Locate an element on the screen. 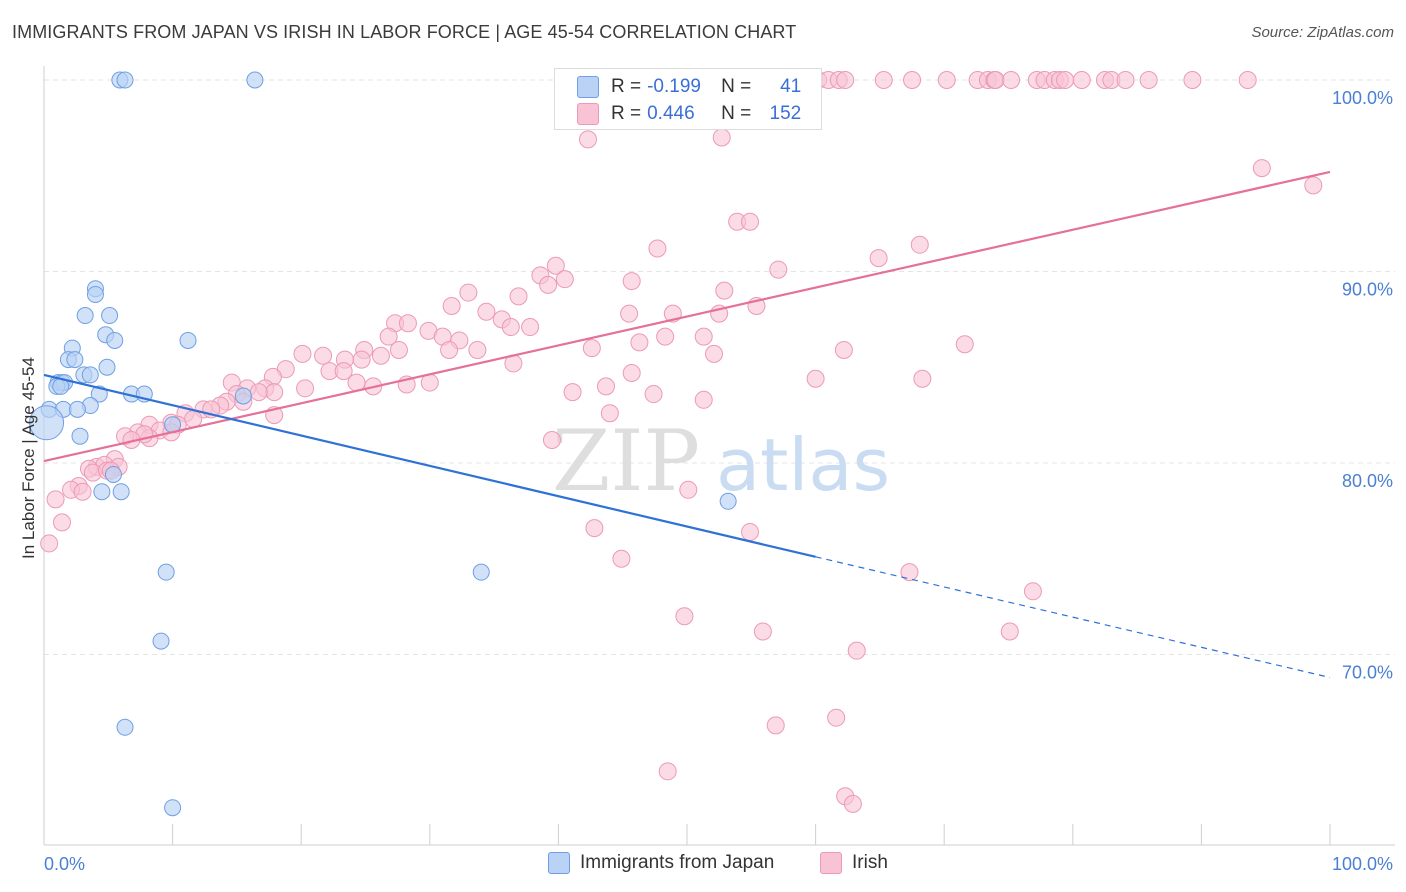 This screenshot has height=892, width=1406. stats-legend: R = -0.199 N = 41 R = 0.446 N = 152 is located at coordinates (688, 99).